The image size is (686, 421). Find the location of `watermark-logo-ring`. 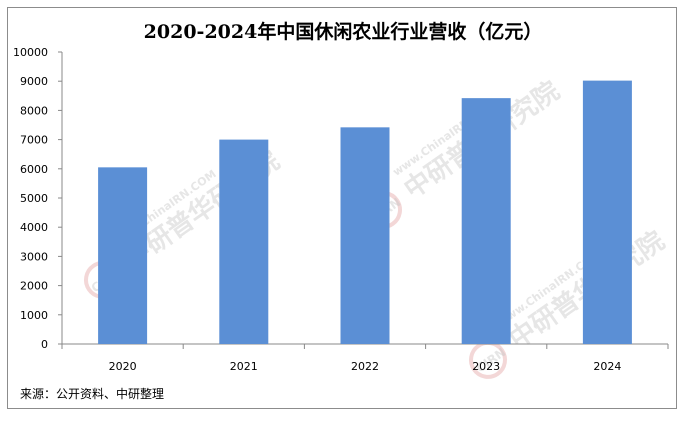

watermark-logo-ring is located at coordinates (487, 359).